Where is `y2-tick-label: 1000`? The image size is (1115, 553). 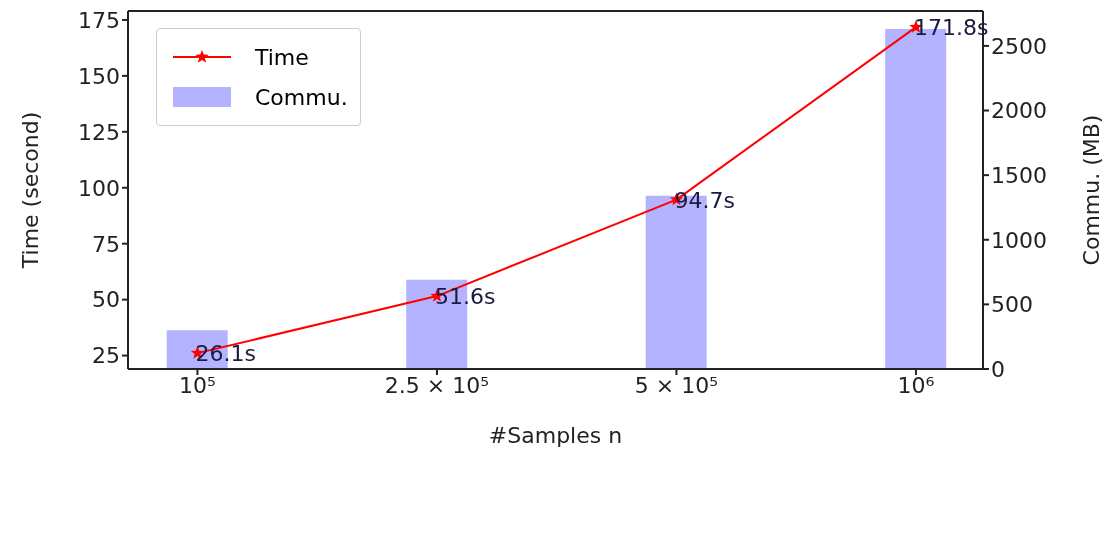 y2-tick-label: 1000 is located at coordinates (1019, 240).